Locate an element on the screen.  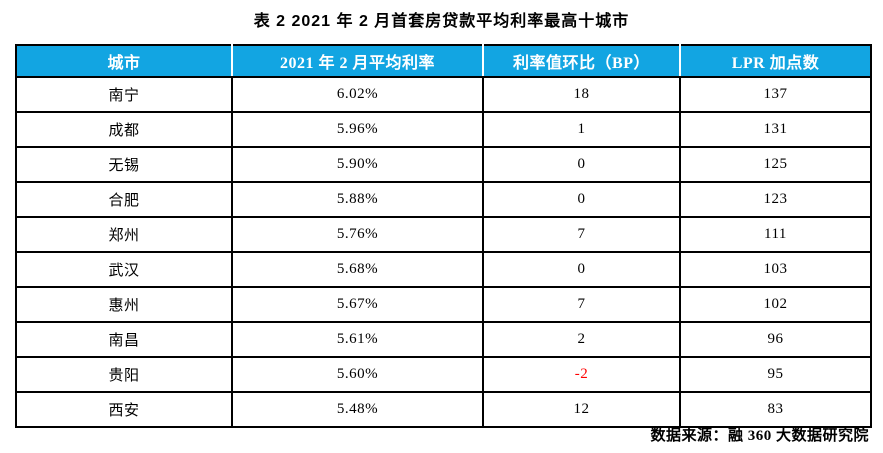
lpr-points-cell: 111 is located at coordinates (775, 234).